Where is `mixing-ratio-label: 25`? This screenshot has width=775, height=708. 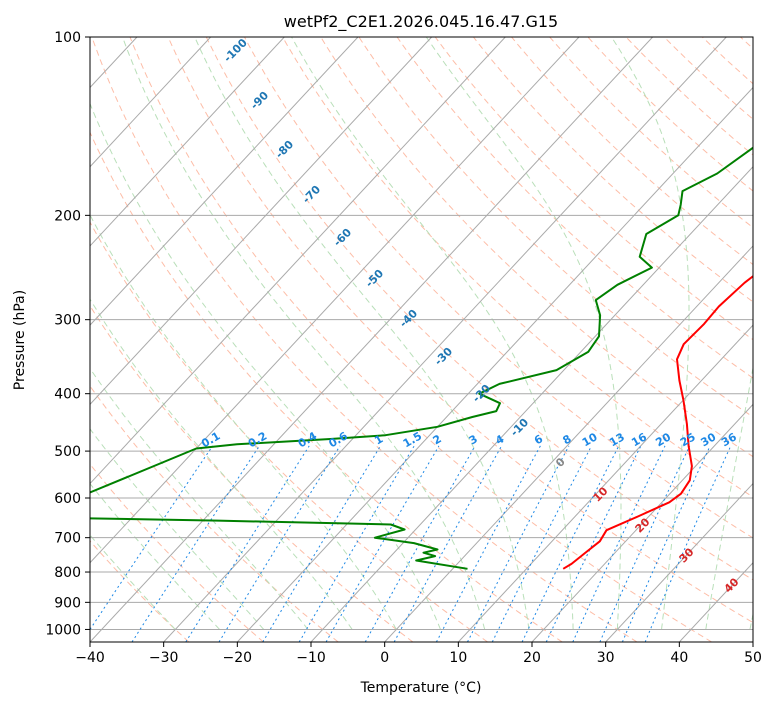 mixing-ratio-label: 25 is located at coordinates (688, 439).